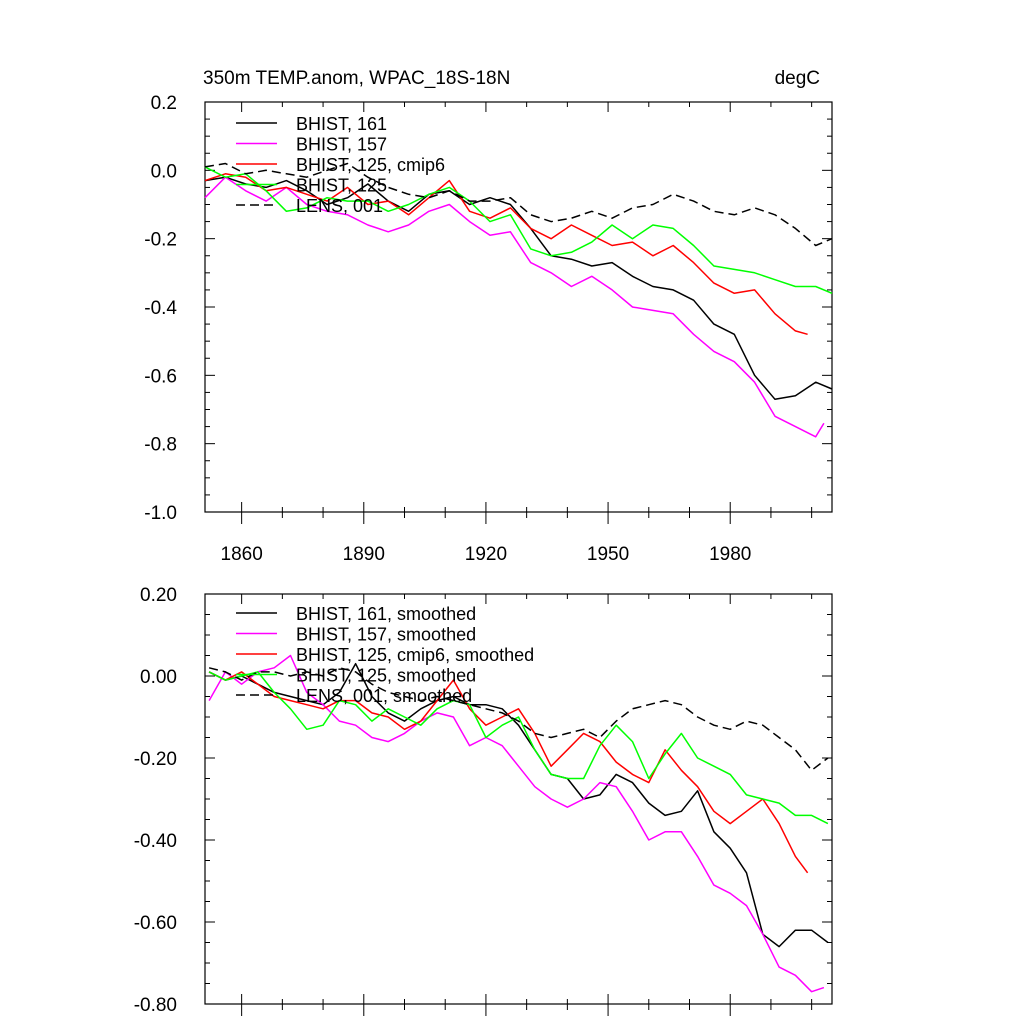 The height and width of the screenshot is (1024, 1024). What do you see at coordinates (160, 376) in the screenshot?
I see `y-tick-label: -0.6` at bounding box center [160, 376].